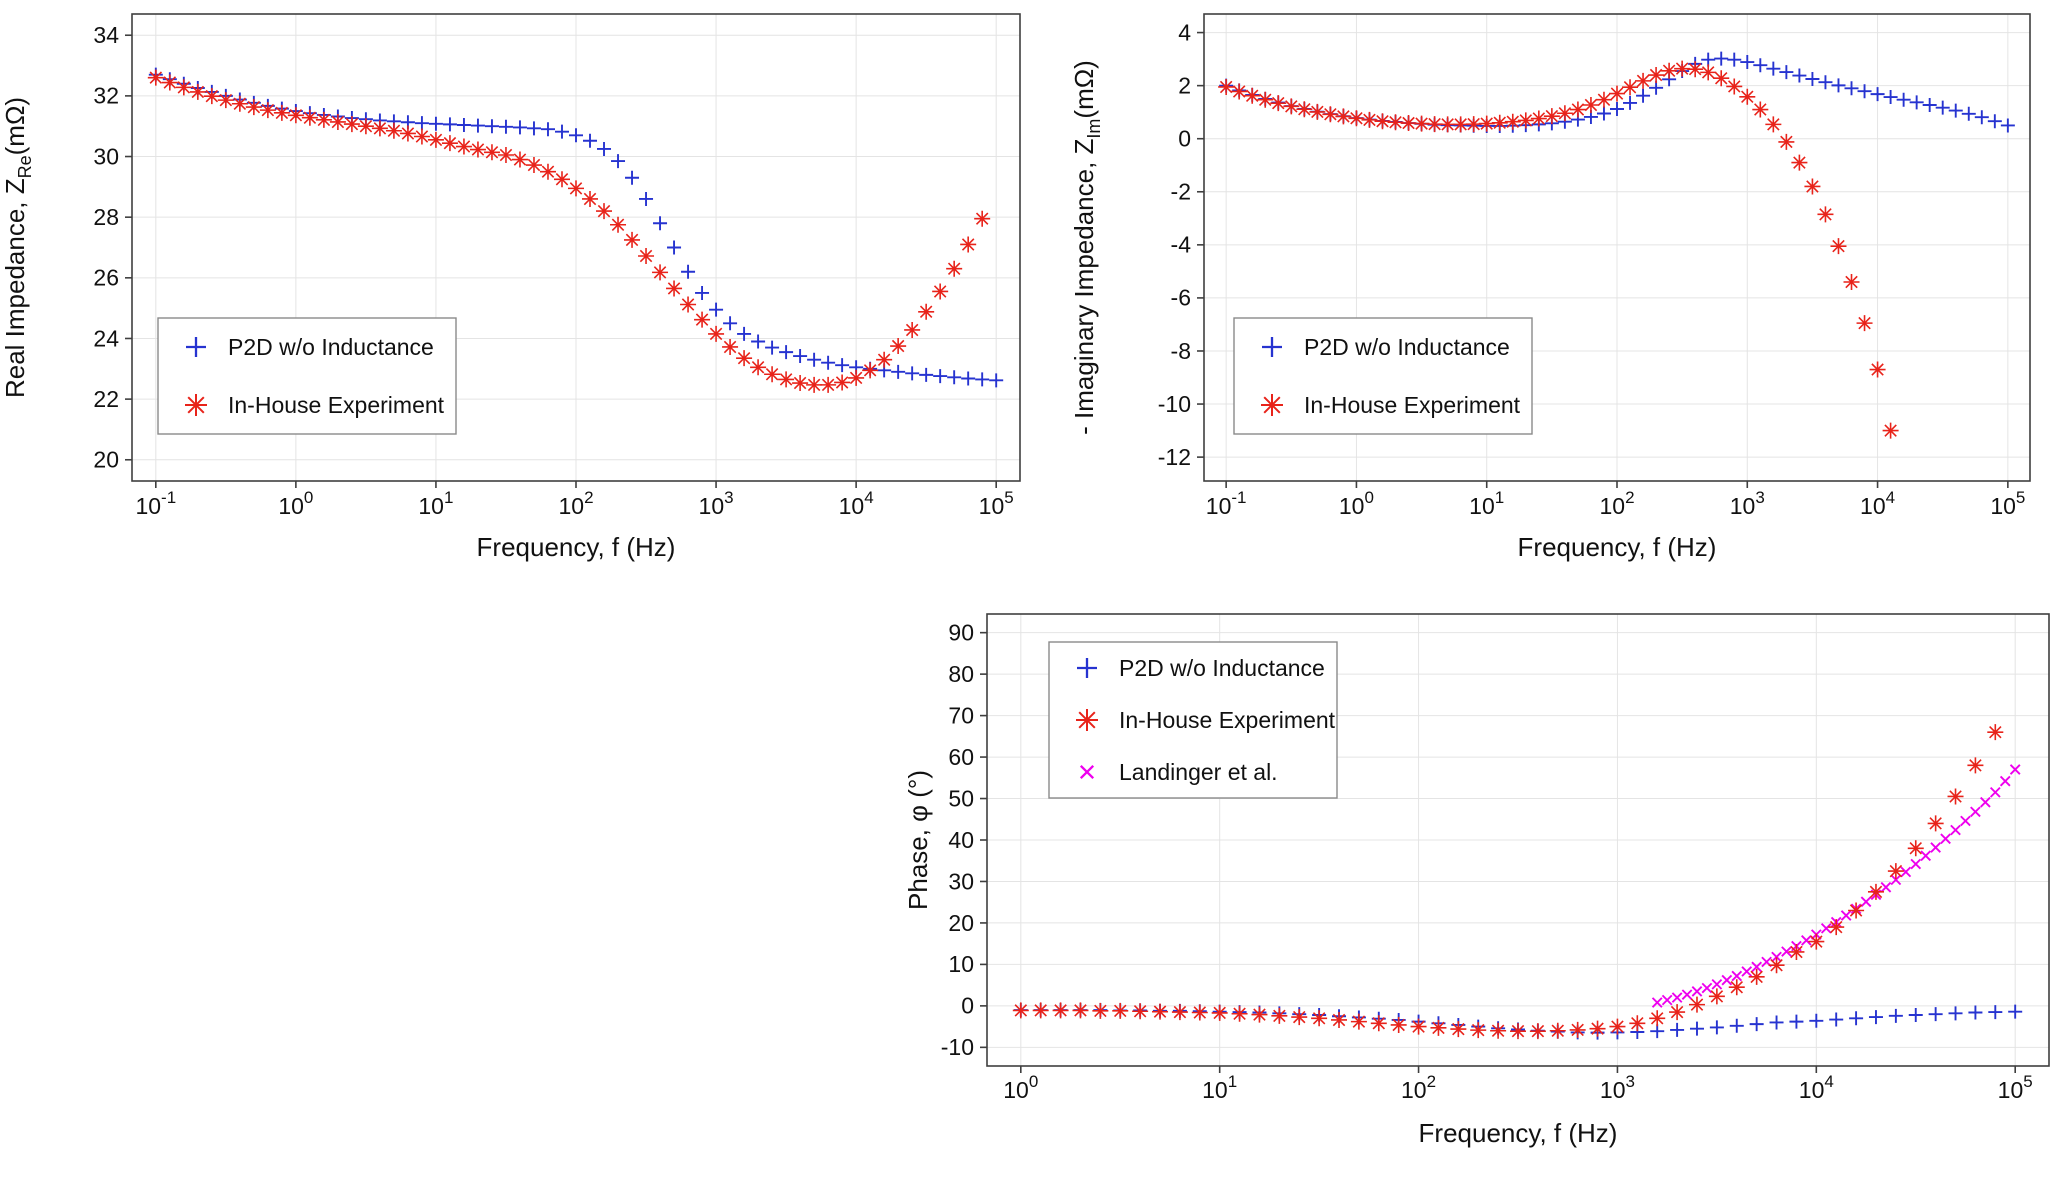 This screenshot has height=1183, width=2065. I want to click on svg-text: -4, so click(1181, 245).